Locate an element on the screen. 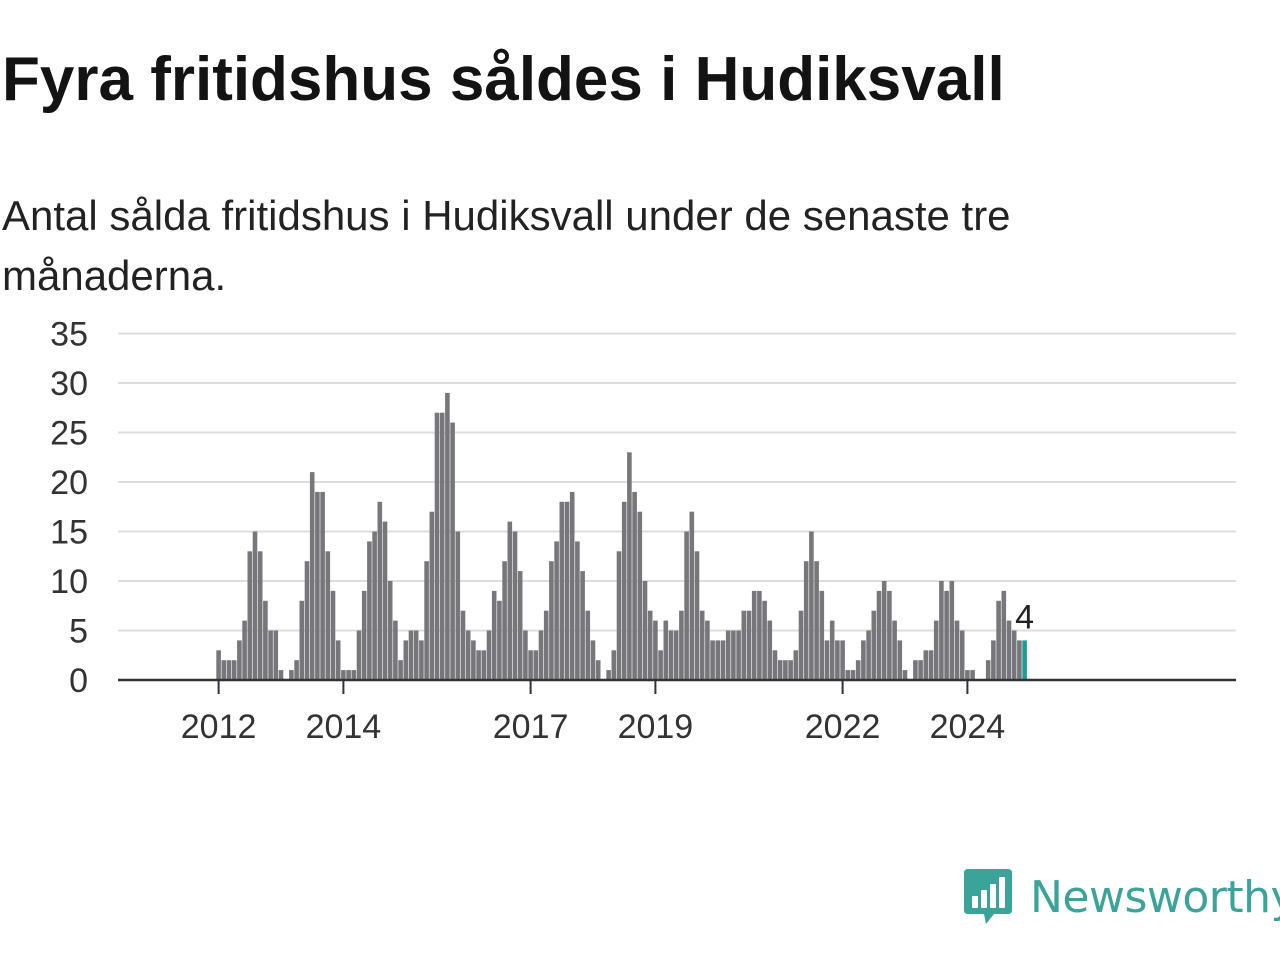 The width and height of the screenshot is (1280, 960). bar-chart-speech-bubble-icon is located at coordinates (988, 896).